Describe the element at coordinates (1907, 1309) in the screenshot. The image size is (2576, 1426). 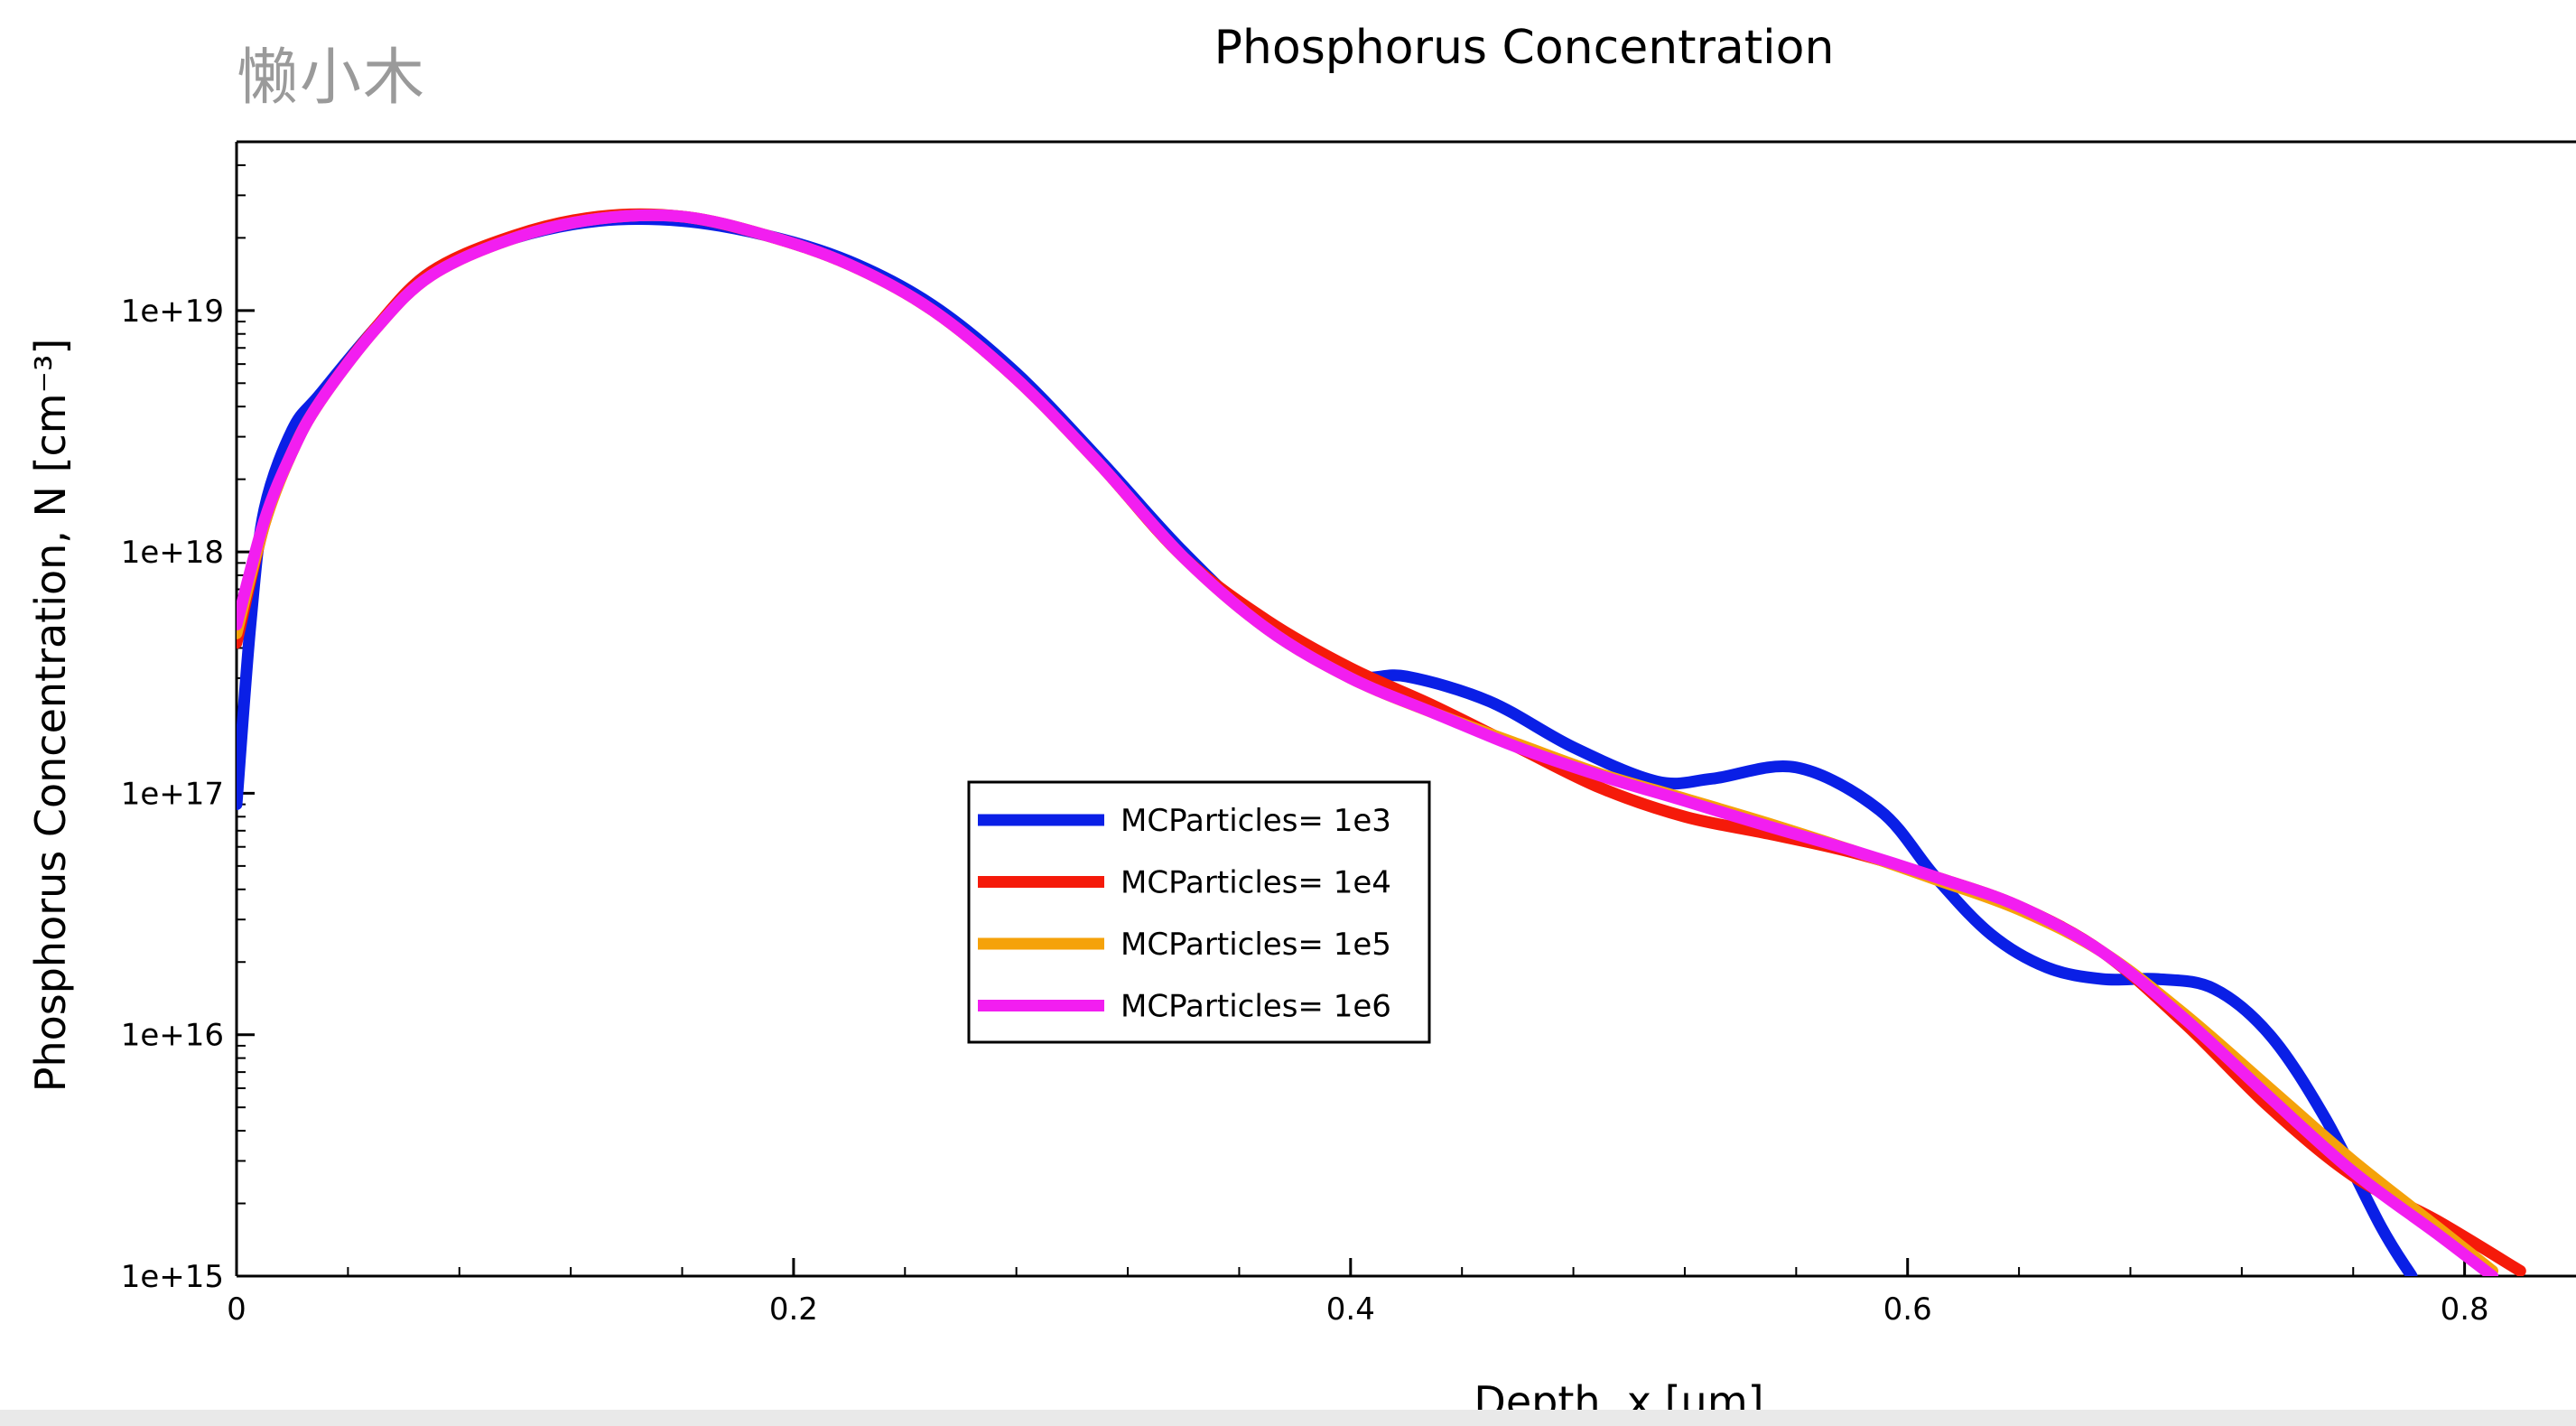
I see `x-tick-label: 0.6` at that location.